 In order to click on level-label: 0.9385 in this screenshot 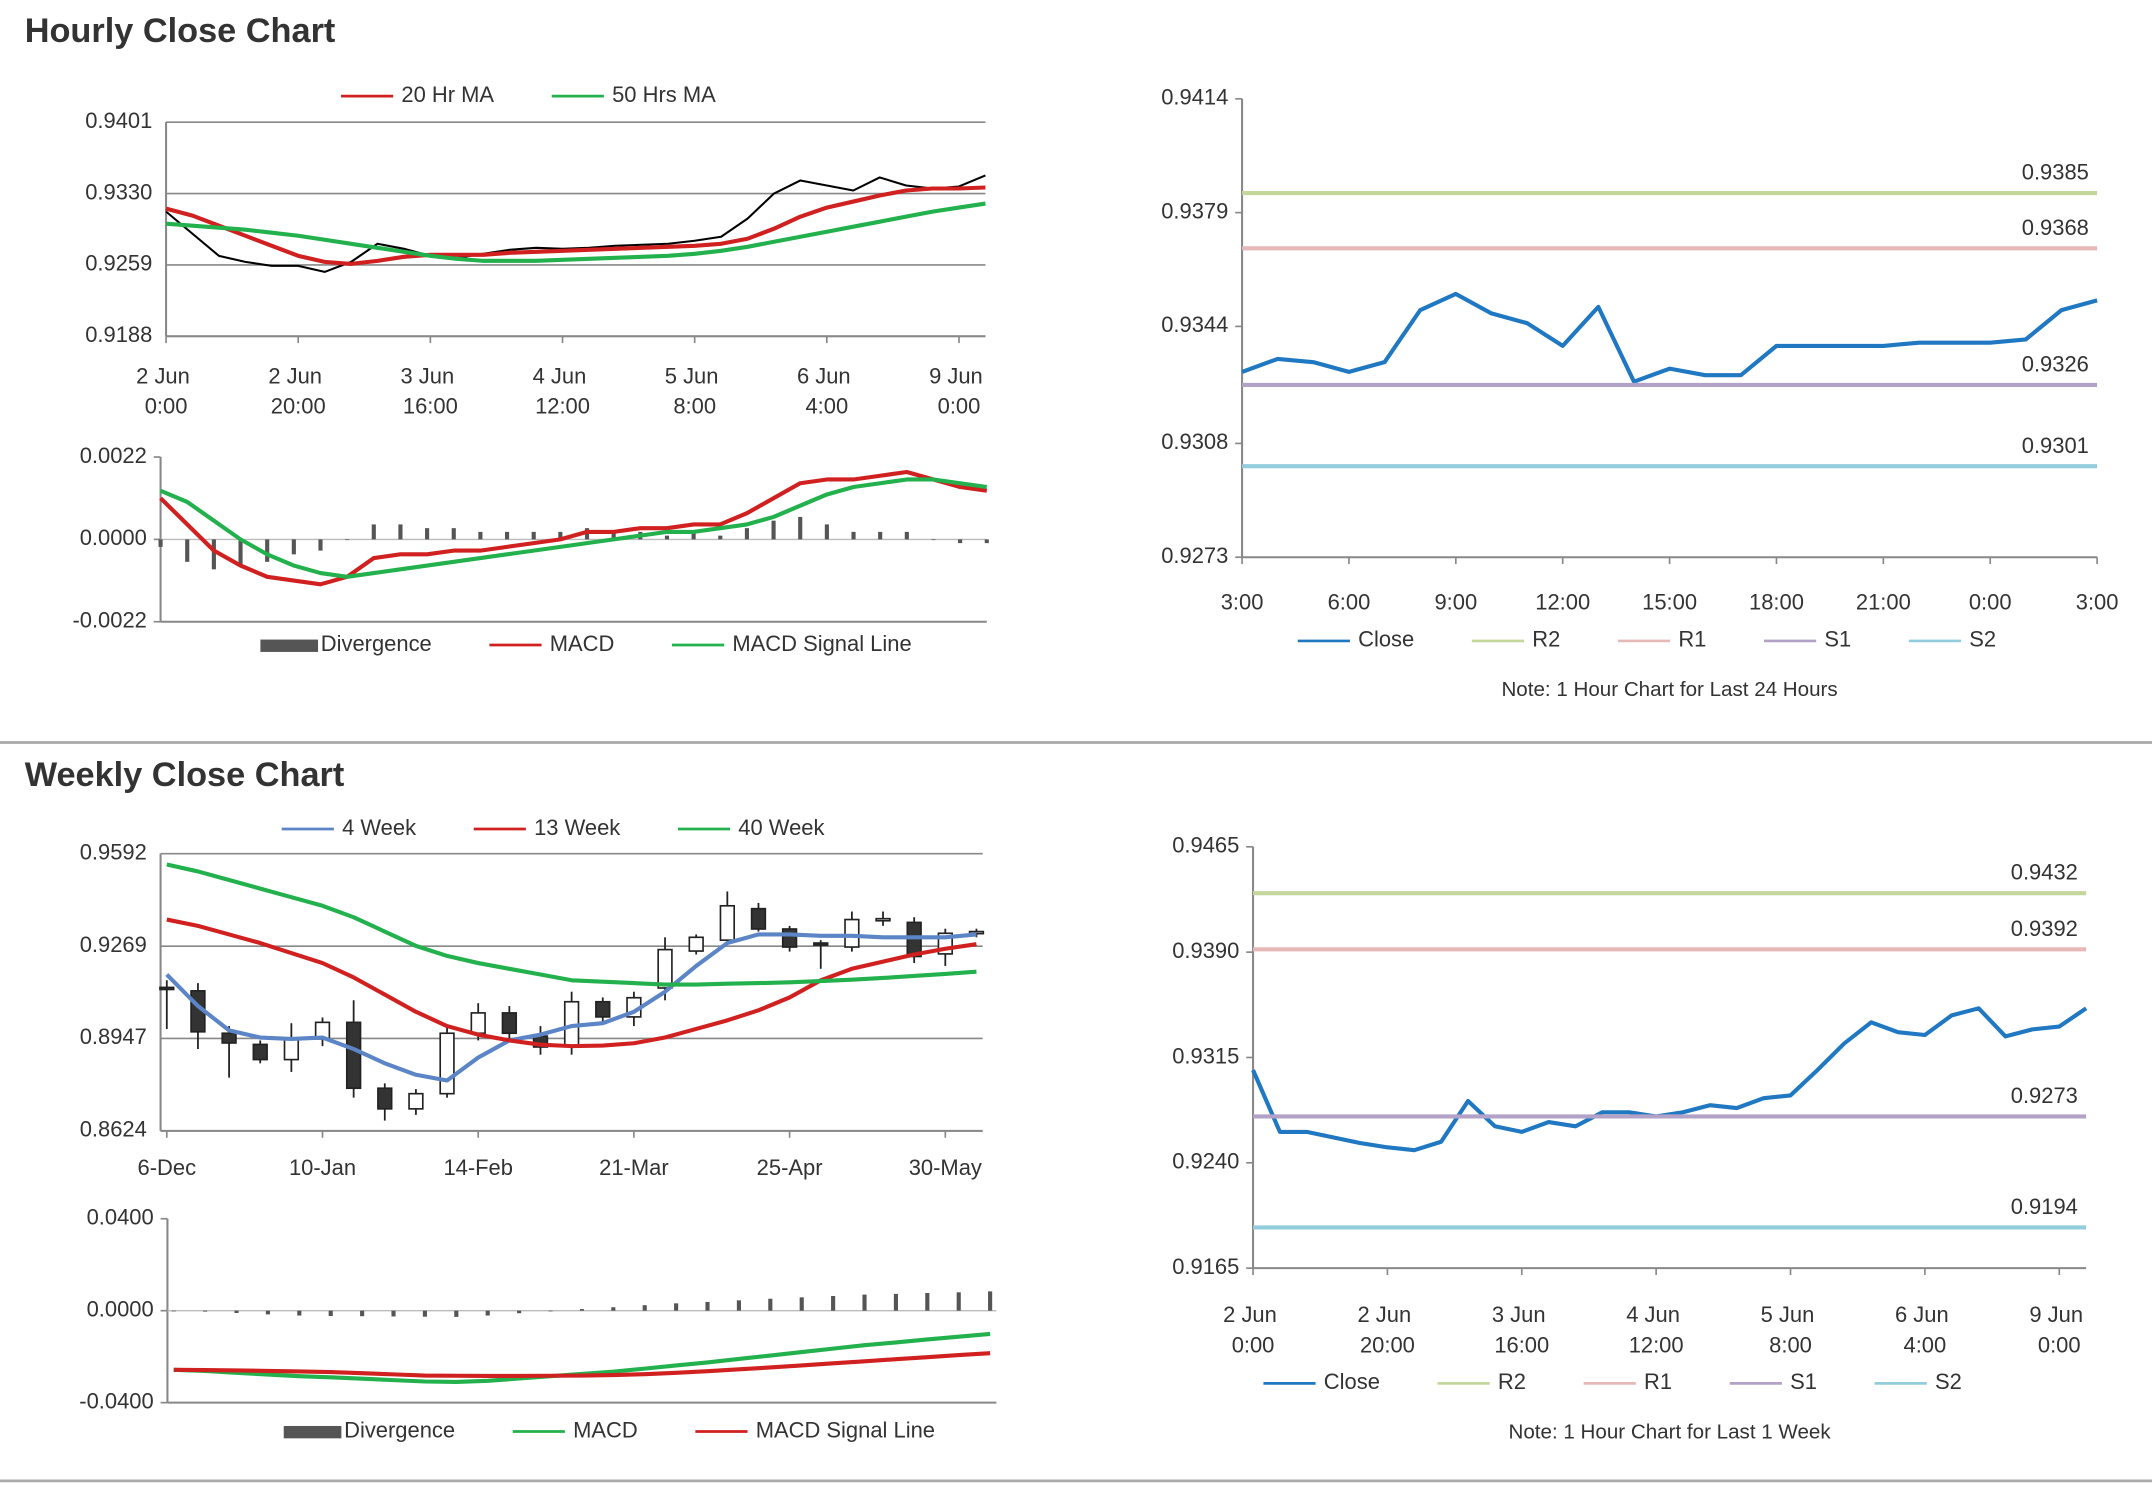, I will do `click(2055, 172)`.